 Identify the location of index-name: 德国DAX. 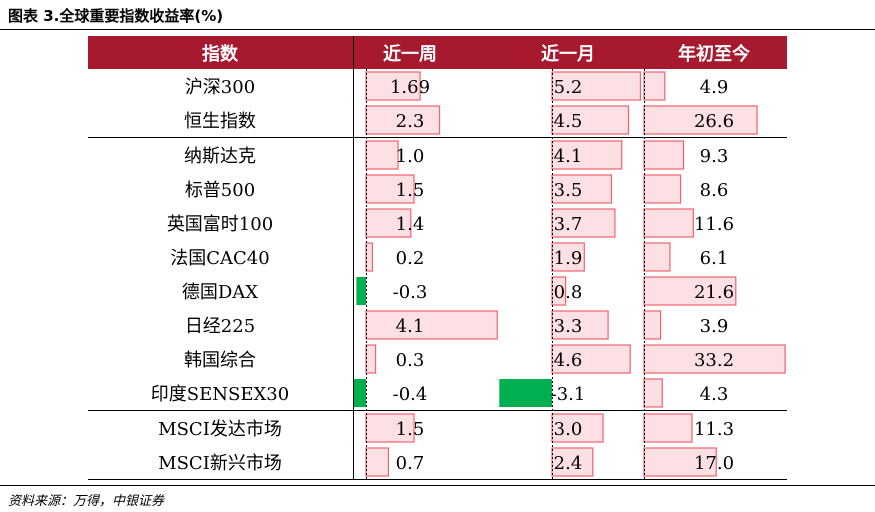
(220, 292).